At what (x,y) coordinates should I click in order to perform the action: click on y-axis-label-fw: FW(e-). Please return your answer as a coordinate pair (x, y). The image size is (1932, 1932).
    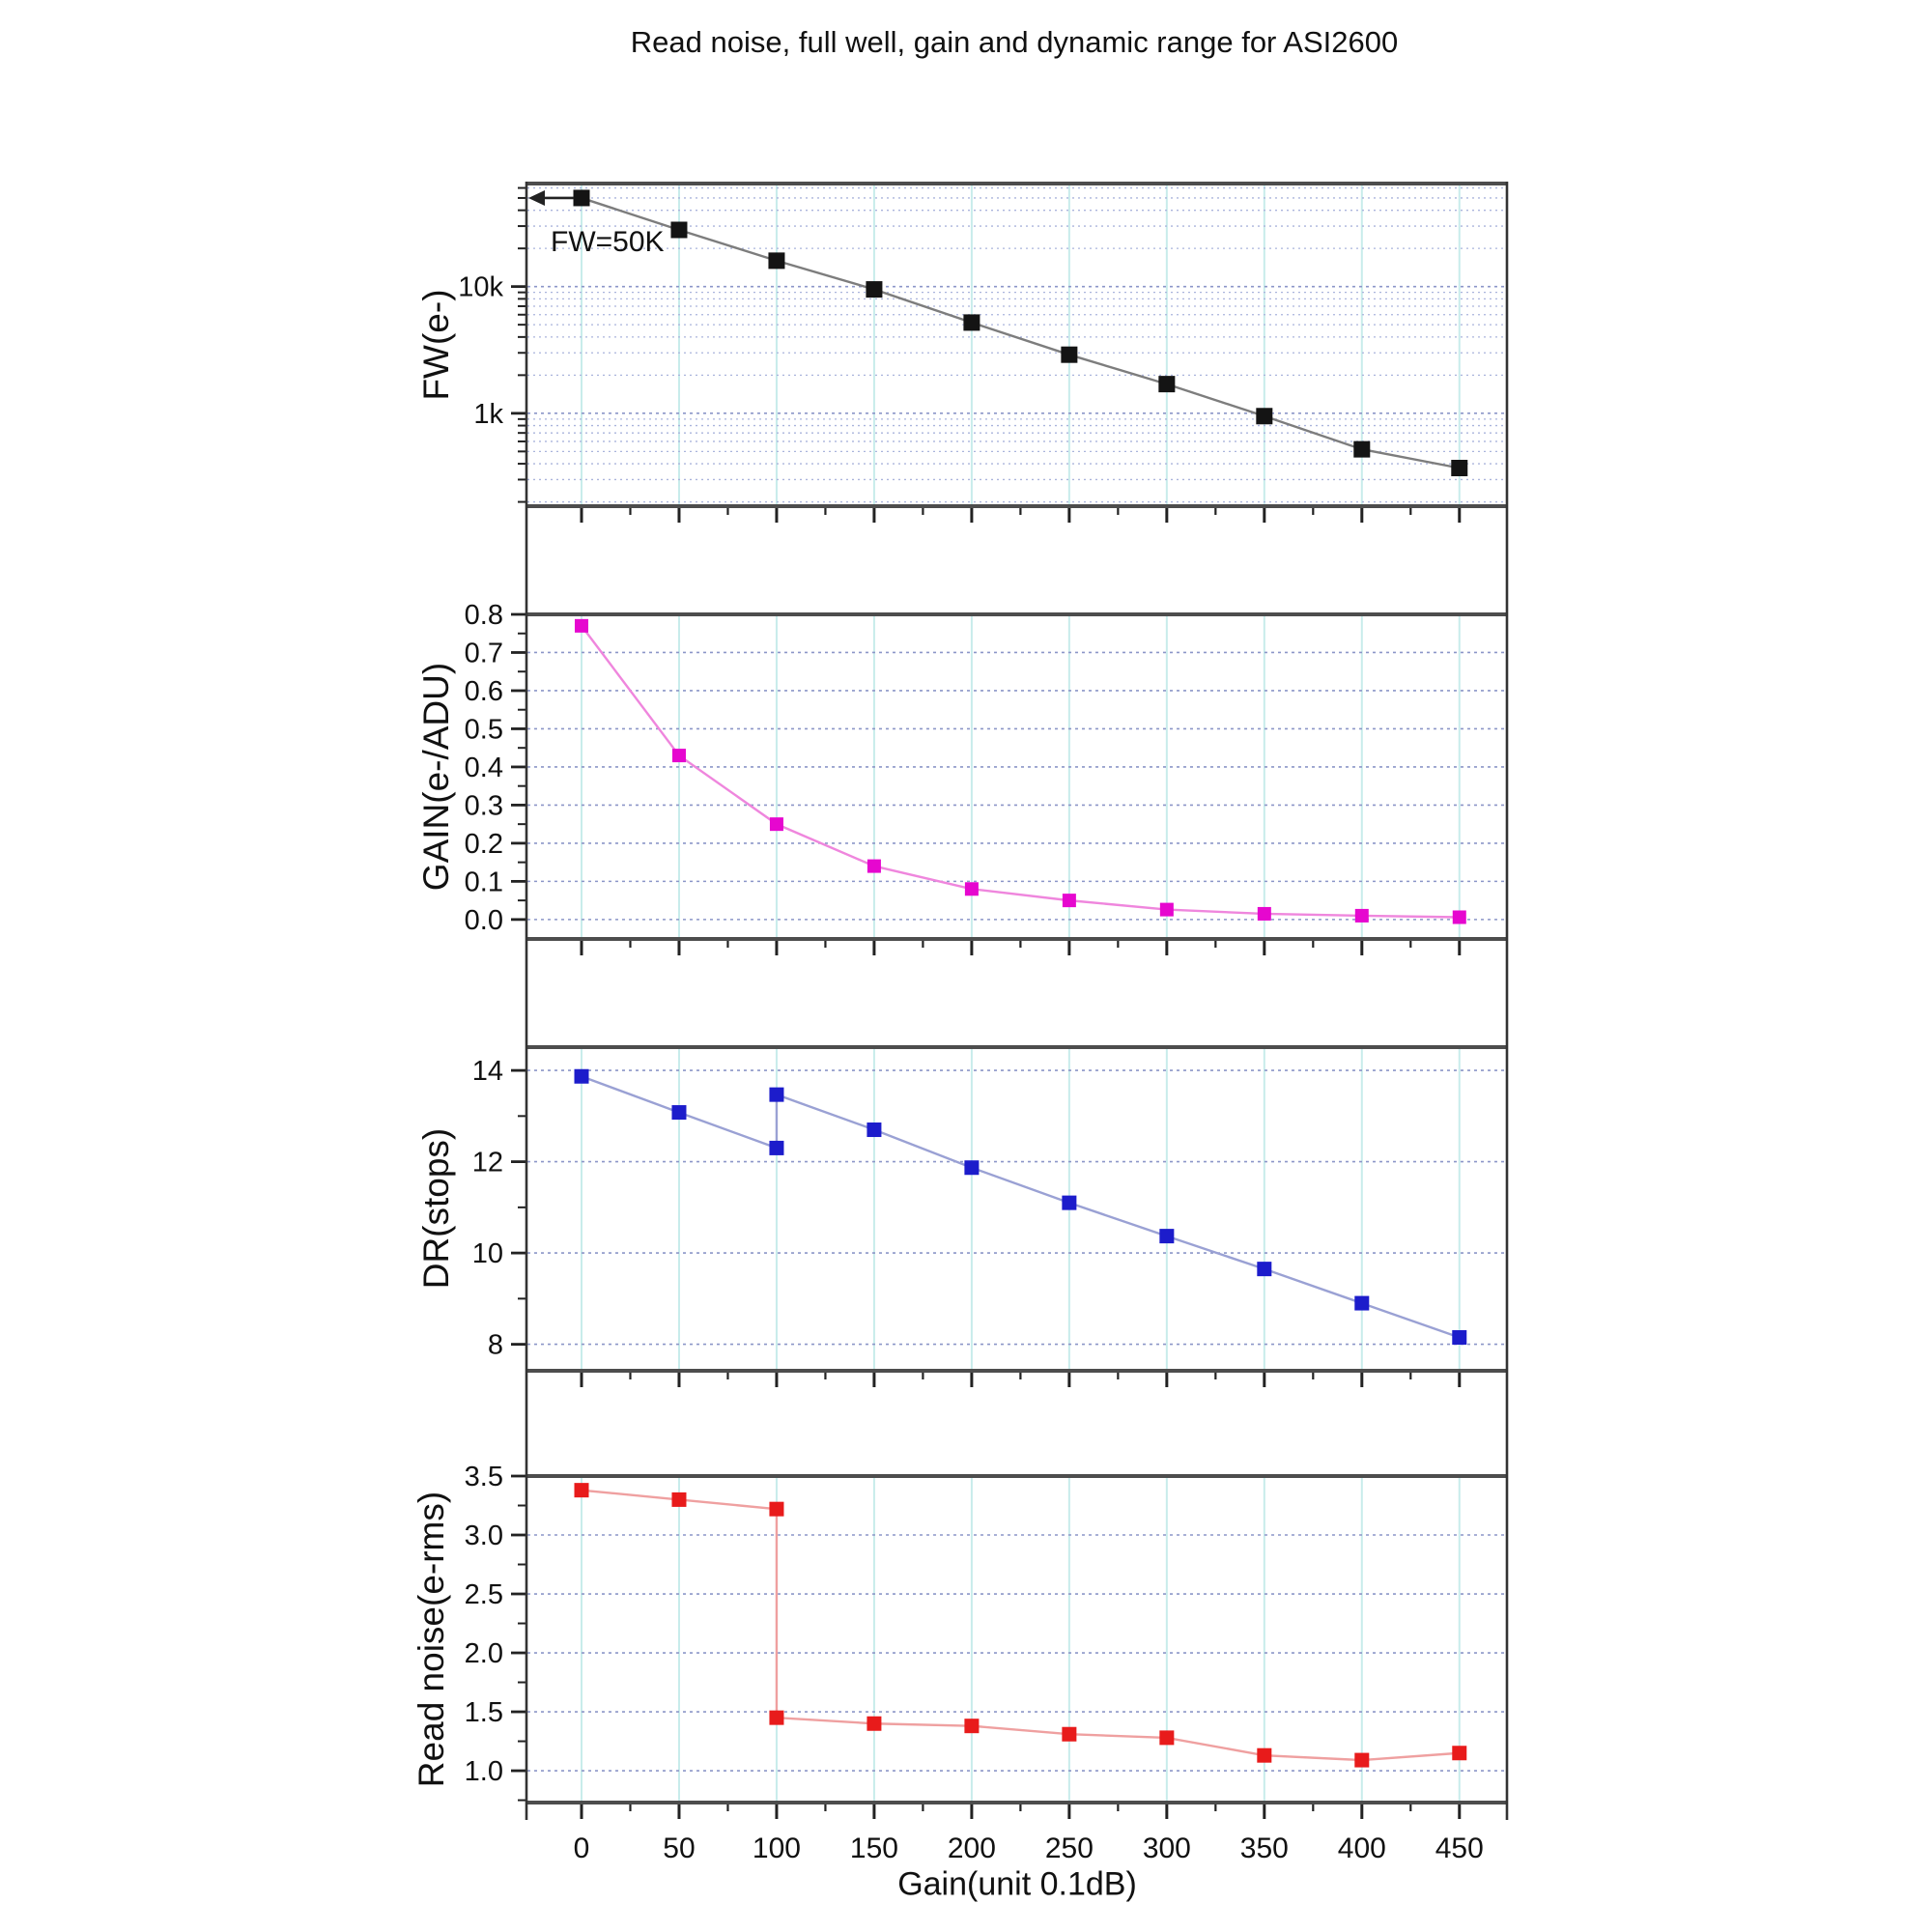
    Looking at the image, I should click on (436, 345).